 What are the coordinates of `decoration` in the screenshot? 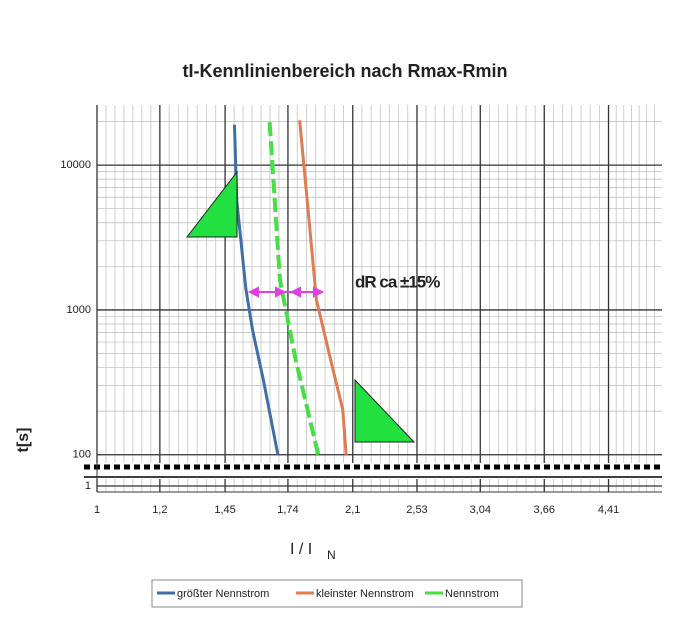 It's located at (300, 306).